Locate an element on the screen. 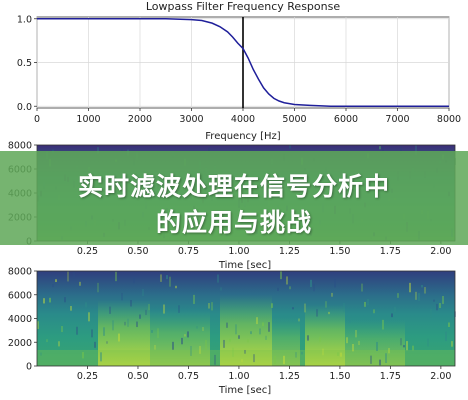 The image size is (468, 400). chart3-y-tick-label: 4000 is located at coordinates (20, 319).